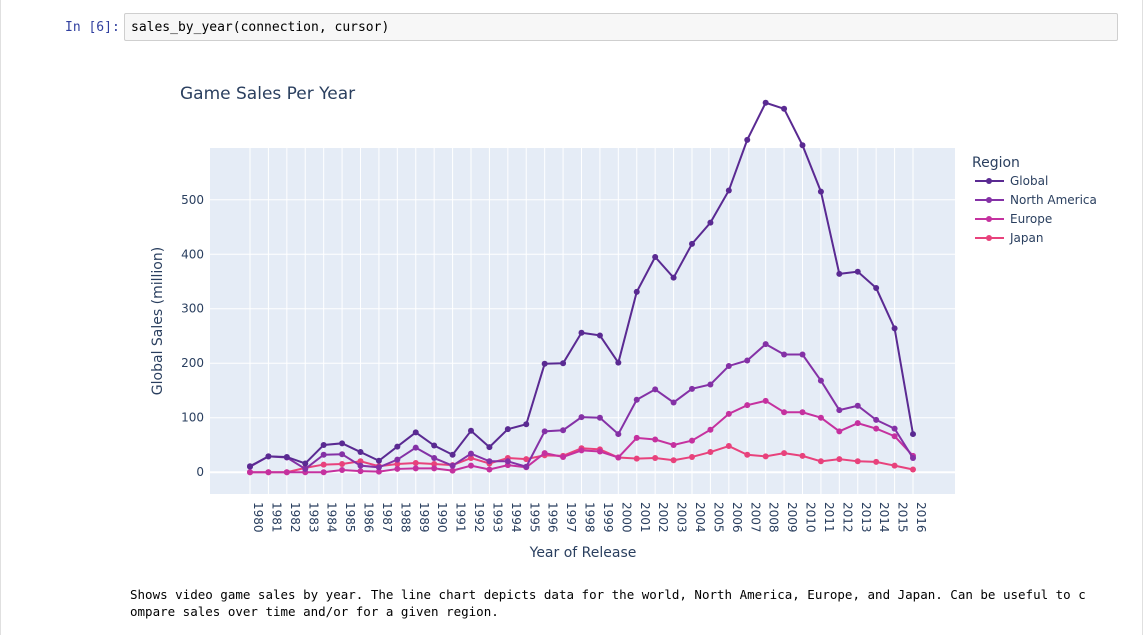 The height and width of the screenshot is (635, 1143). What do you see at coordinates (192, 336) in the screenshot?
I see `y-tick-labels: 0 100 200 300 400 500` at bounding box center [192, 336].